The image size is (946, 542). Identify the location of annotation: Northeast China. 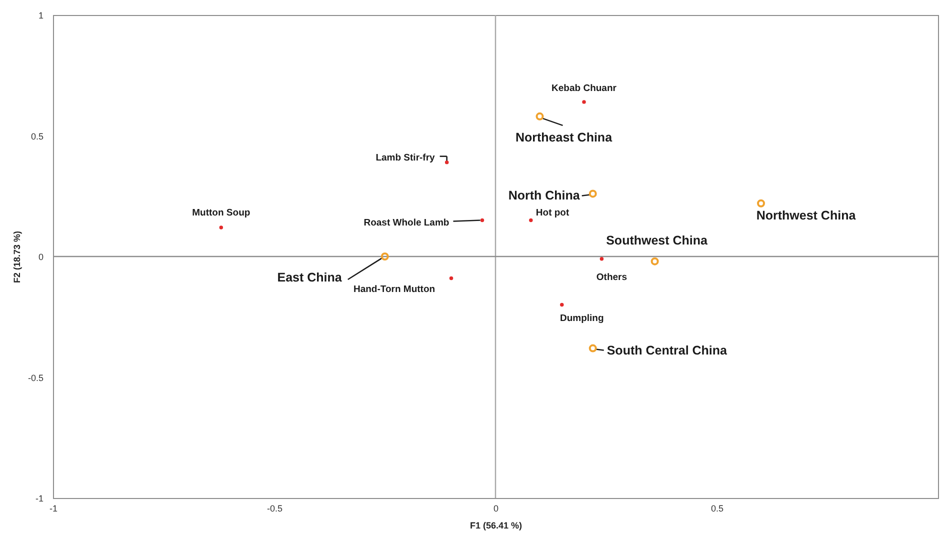
(564, 137).